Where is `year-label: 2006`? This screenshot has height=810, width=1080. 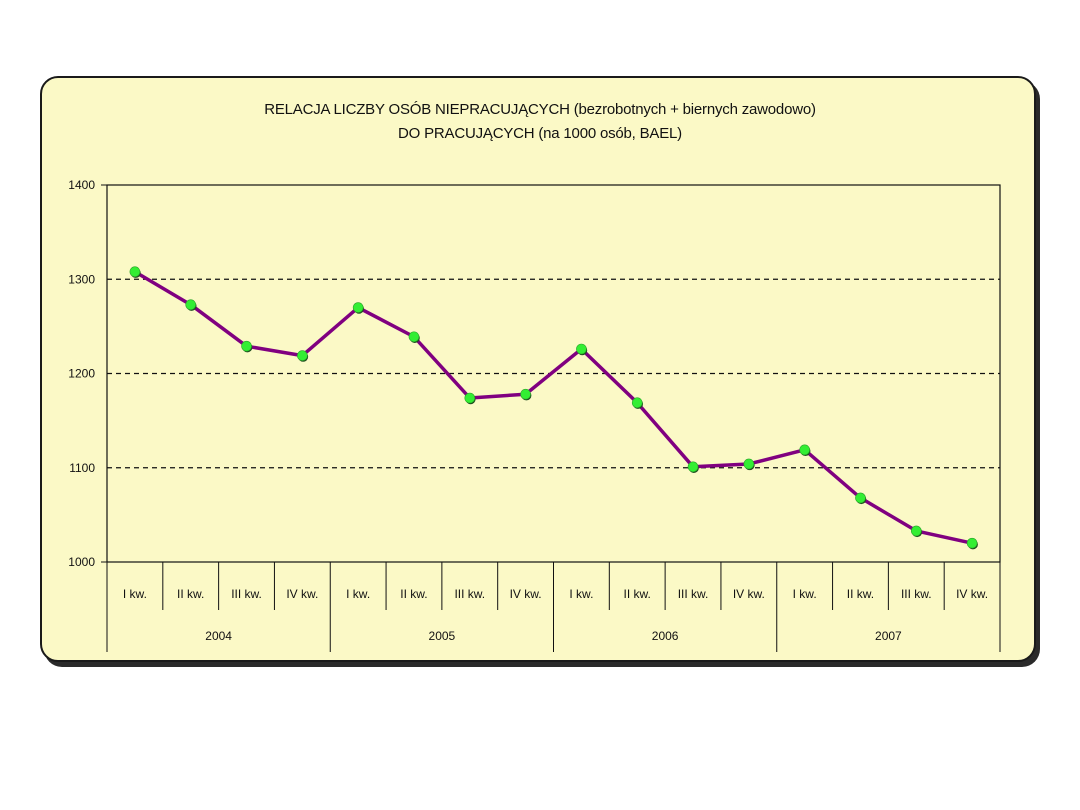 year-label: 2006 is located at coordinates (665, 636).